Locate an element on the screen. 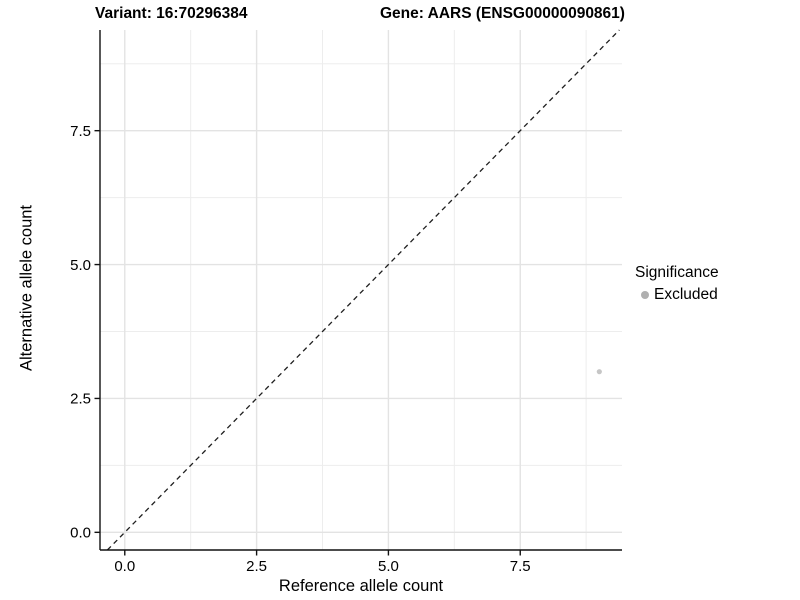  plot-title-variant: Variant: 16:70296384 is located at coordinates (171, 13).